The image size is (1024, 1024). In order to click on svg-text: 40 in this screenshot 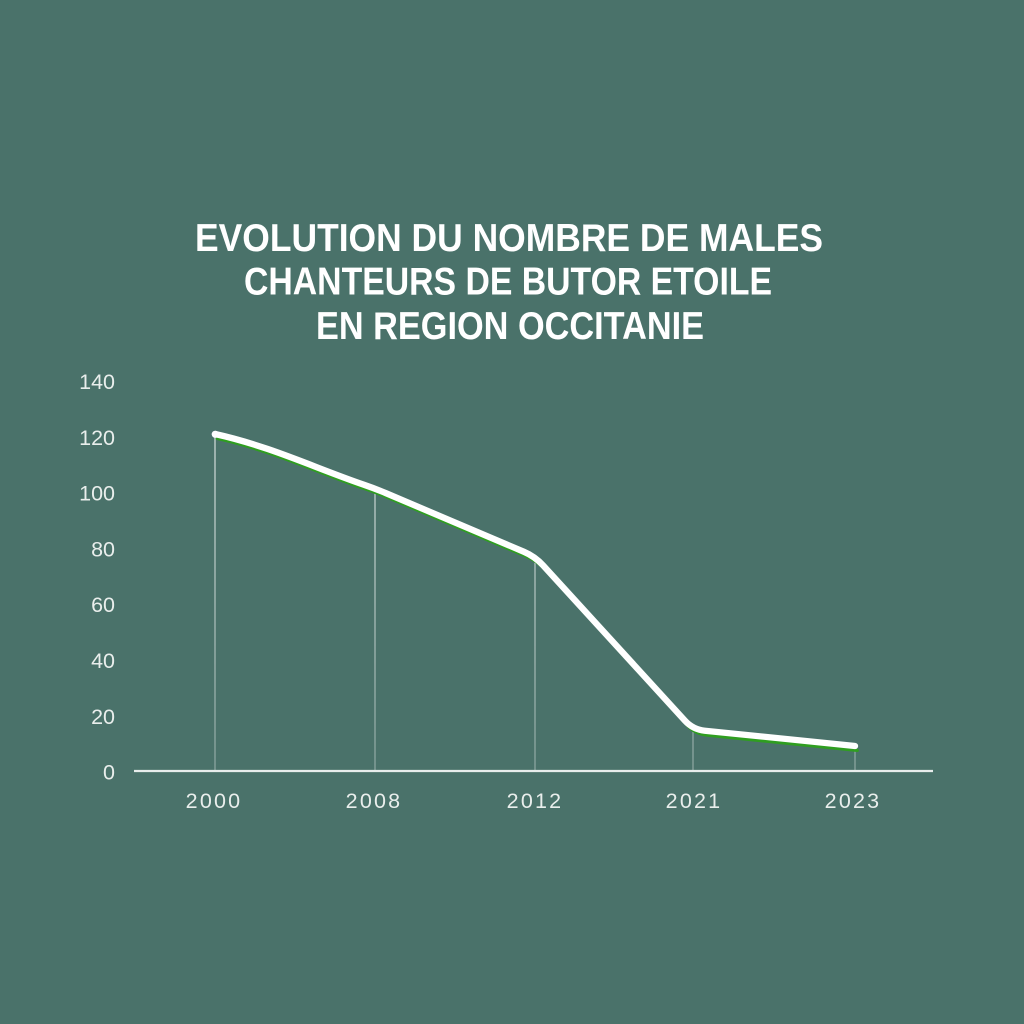, I will do `click(103, 661)`.